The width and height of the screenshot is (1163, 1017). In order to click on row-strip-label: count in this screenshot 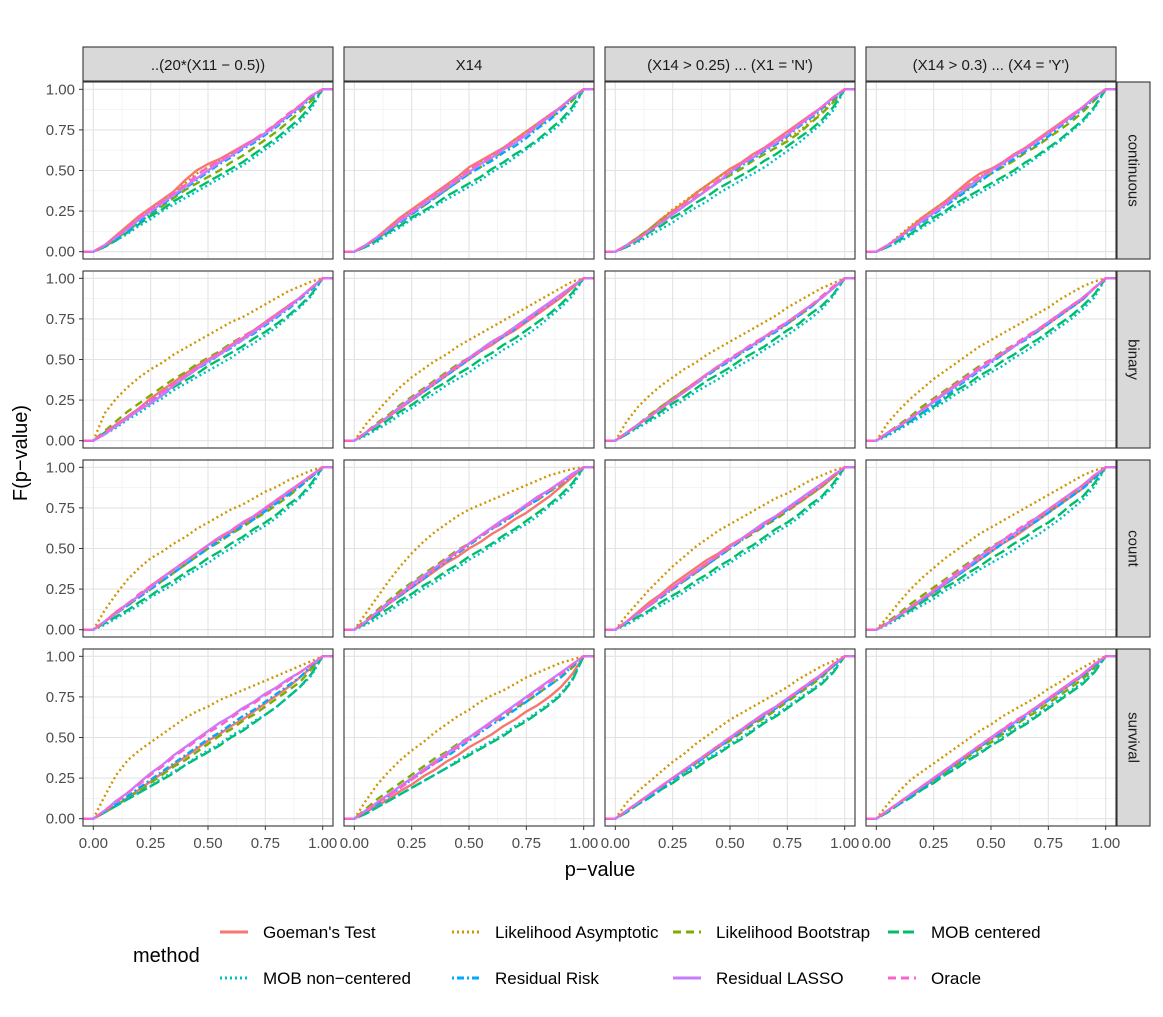, I will do `click(1133, 549)`.